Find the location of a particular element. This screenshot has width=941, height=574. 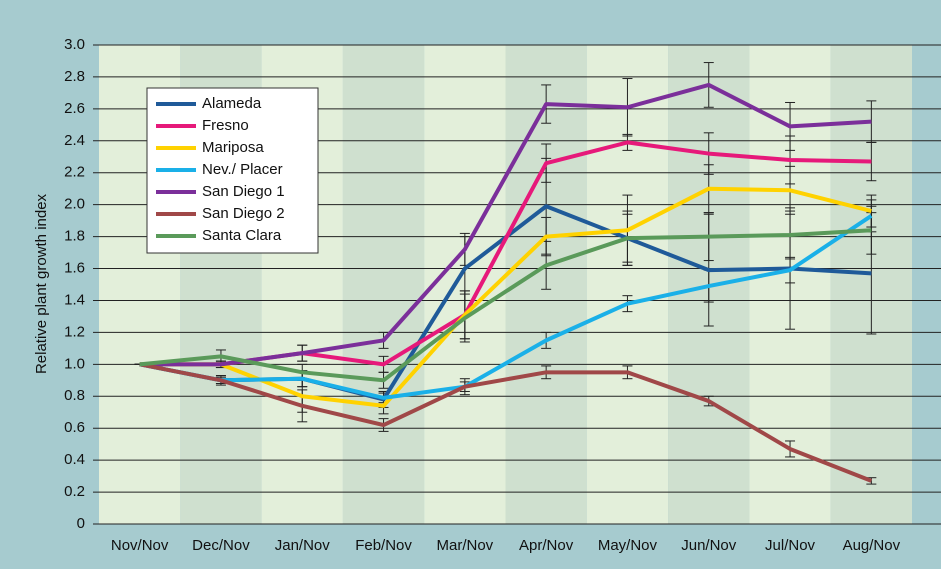

legend-label: Nev./ Placer is located at coordinates (242, 169).